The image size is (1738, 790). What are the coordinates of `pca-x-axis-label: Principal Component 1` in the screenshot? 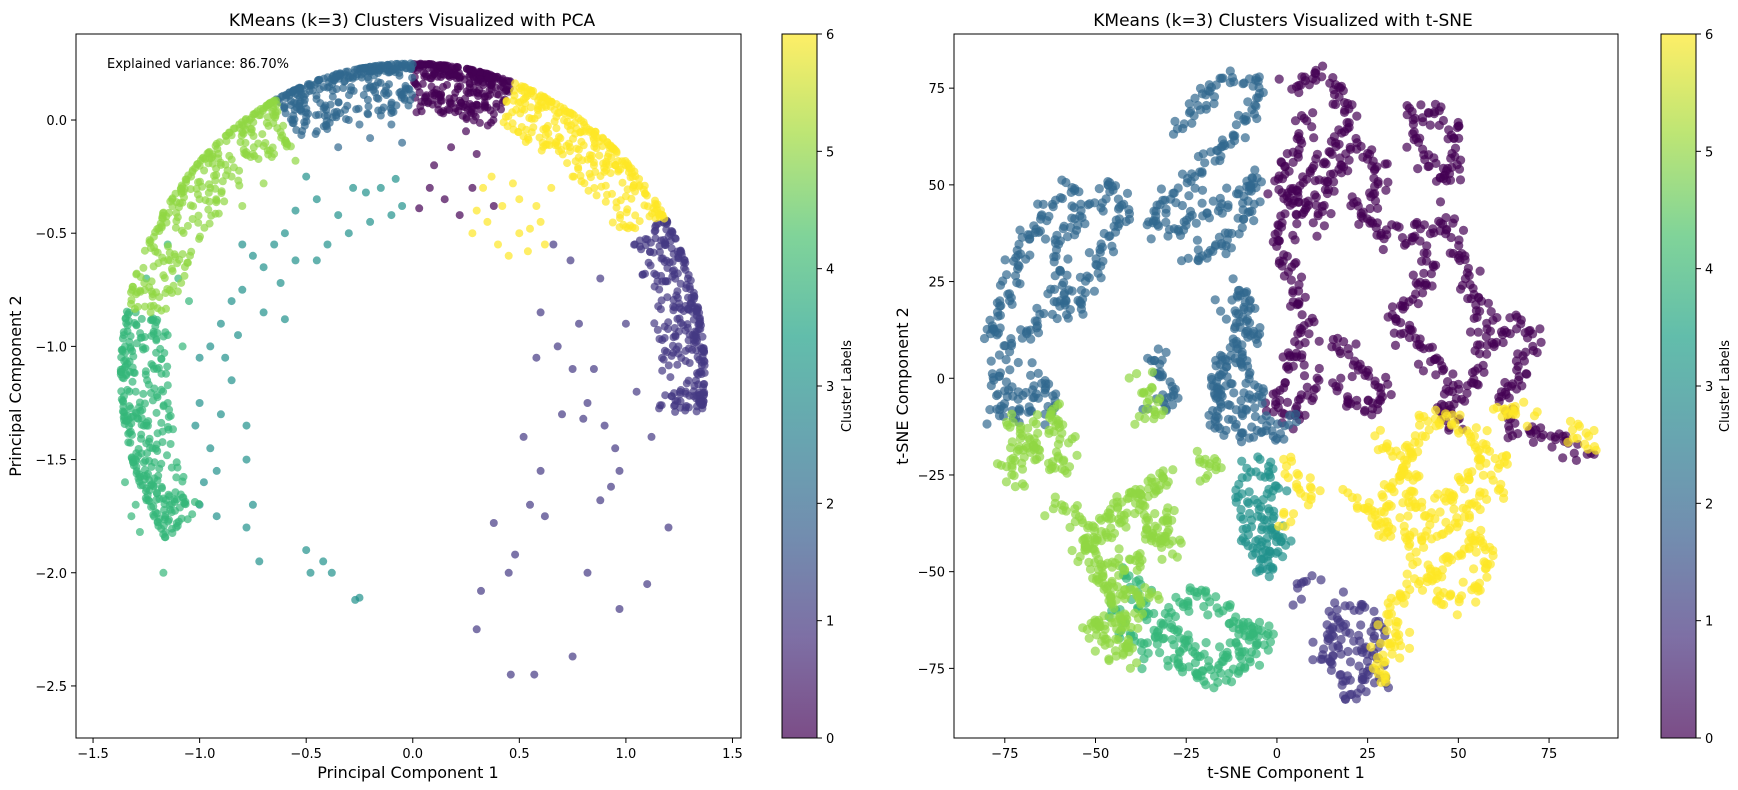 It's located at (407, 772).